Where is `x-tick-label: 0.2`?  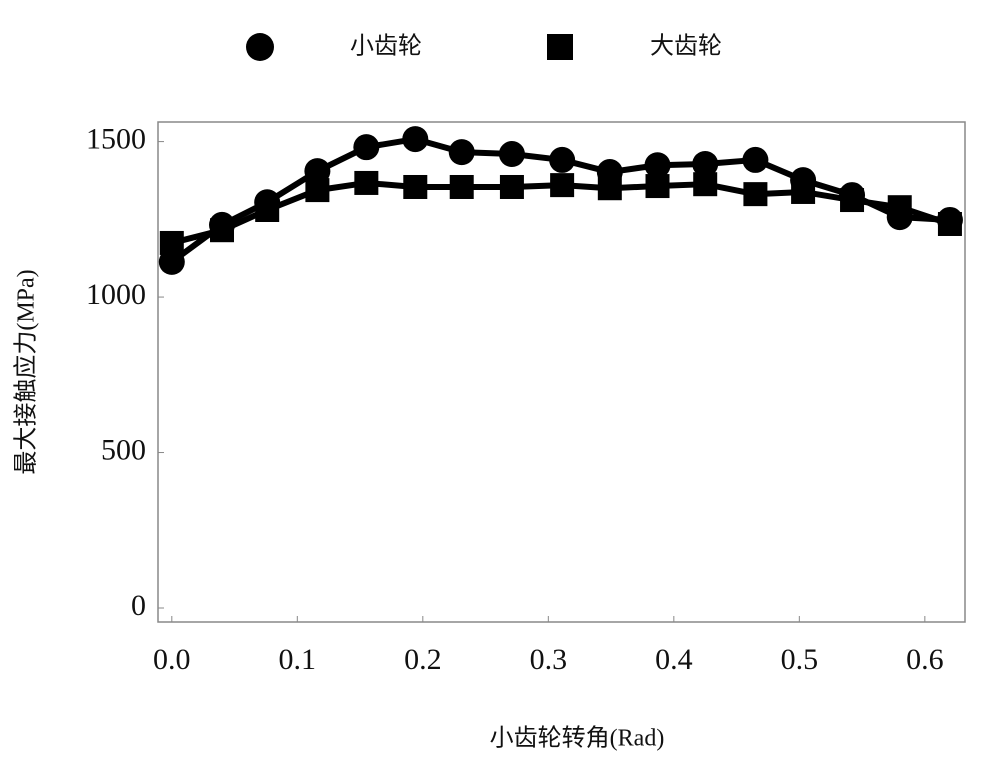 x-tick-label: 0.2 is located at coordinates (423, 659).